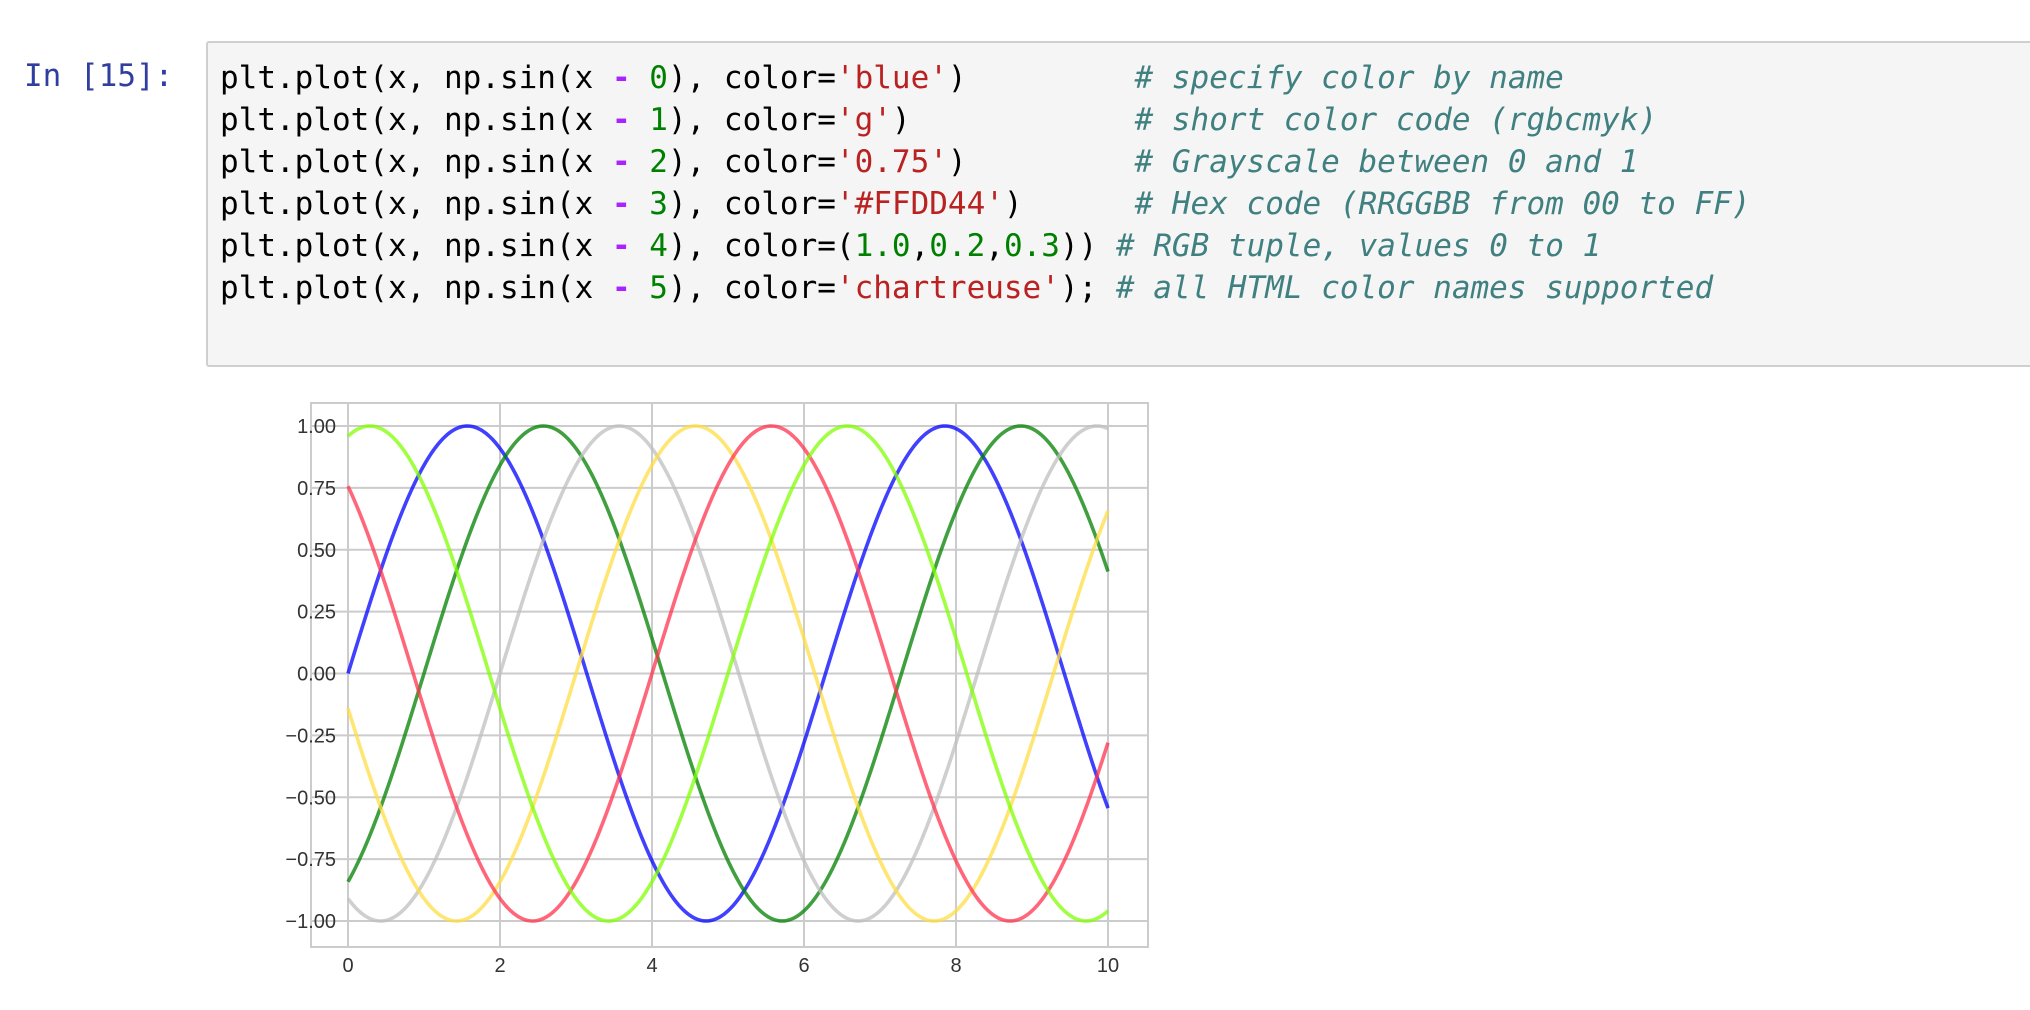 The height and width of the screenshot is (1010, 2030). I want to click on code-number: 2, so click(649, 162).